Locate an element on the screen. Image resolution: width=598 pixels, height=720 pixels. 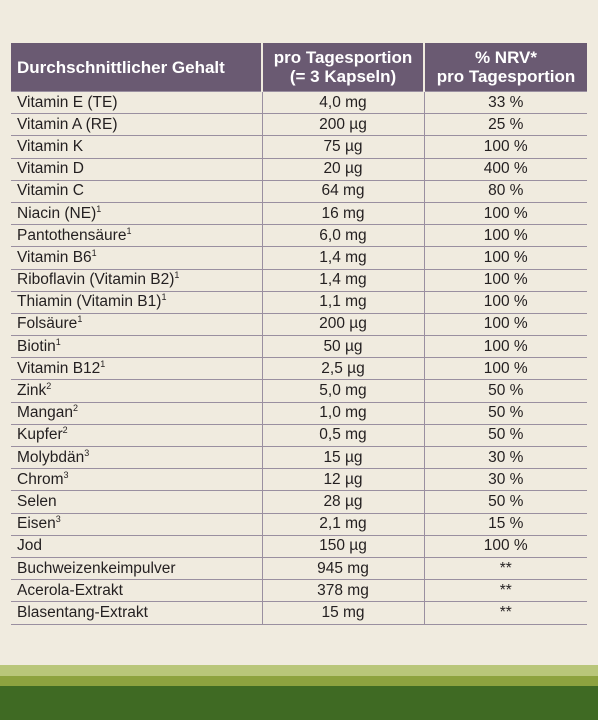
table-row: Blasentang-Extrakt 15 mg ** is located at coordinates (299, 613).